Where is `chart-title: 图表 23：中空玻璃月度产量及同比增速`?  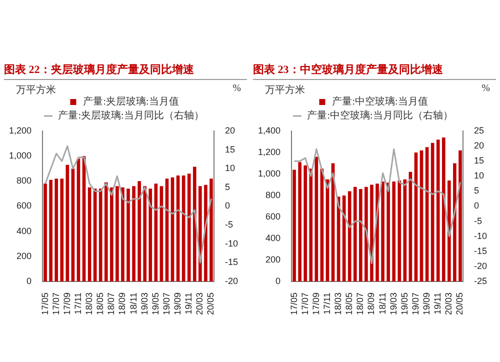
chart-title: 图表 23：中空玻璃月度产量及同比增速 is located at coordinates (374, 71).